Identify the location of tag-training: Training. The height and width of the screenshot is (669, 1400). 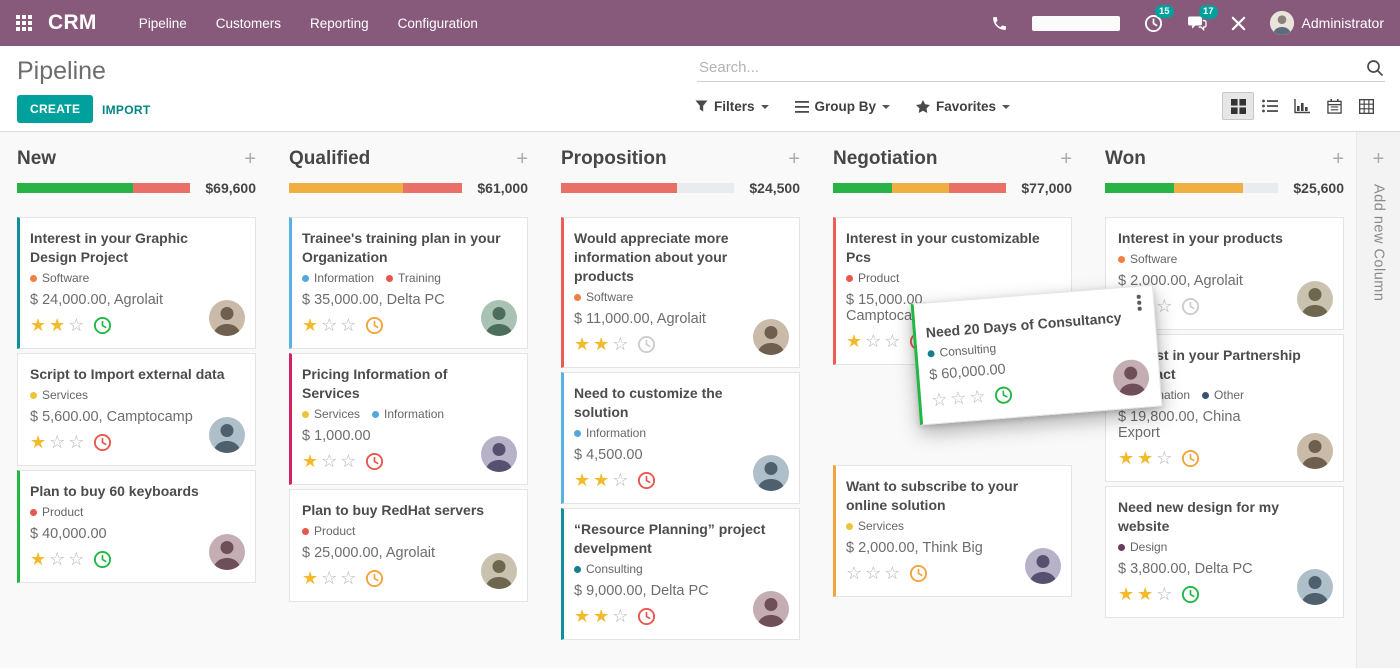
(413, 278).